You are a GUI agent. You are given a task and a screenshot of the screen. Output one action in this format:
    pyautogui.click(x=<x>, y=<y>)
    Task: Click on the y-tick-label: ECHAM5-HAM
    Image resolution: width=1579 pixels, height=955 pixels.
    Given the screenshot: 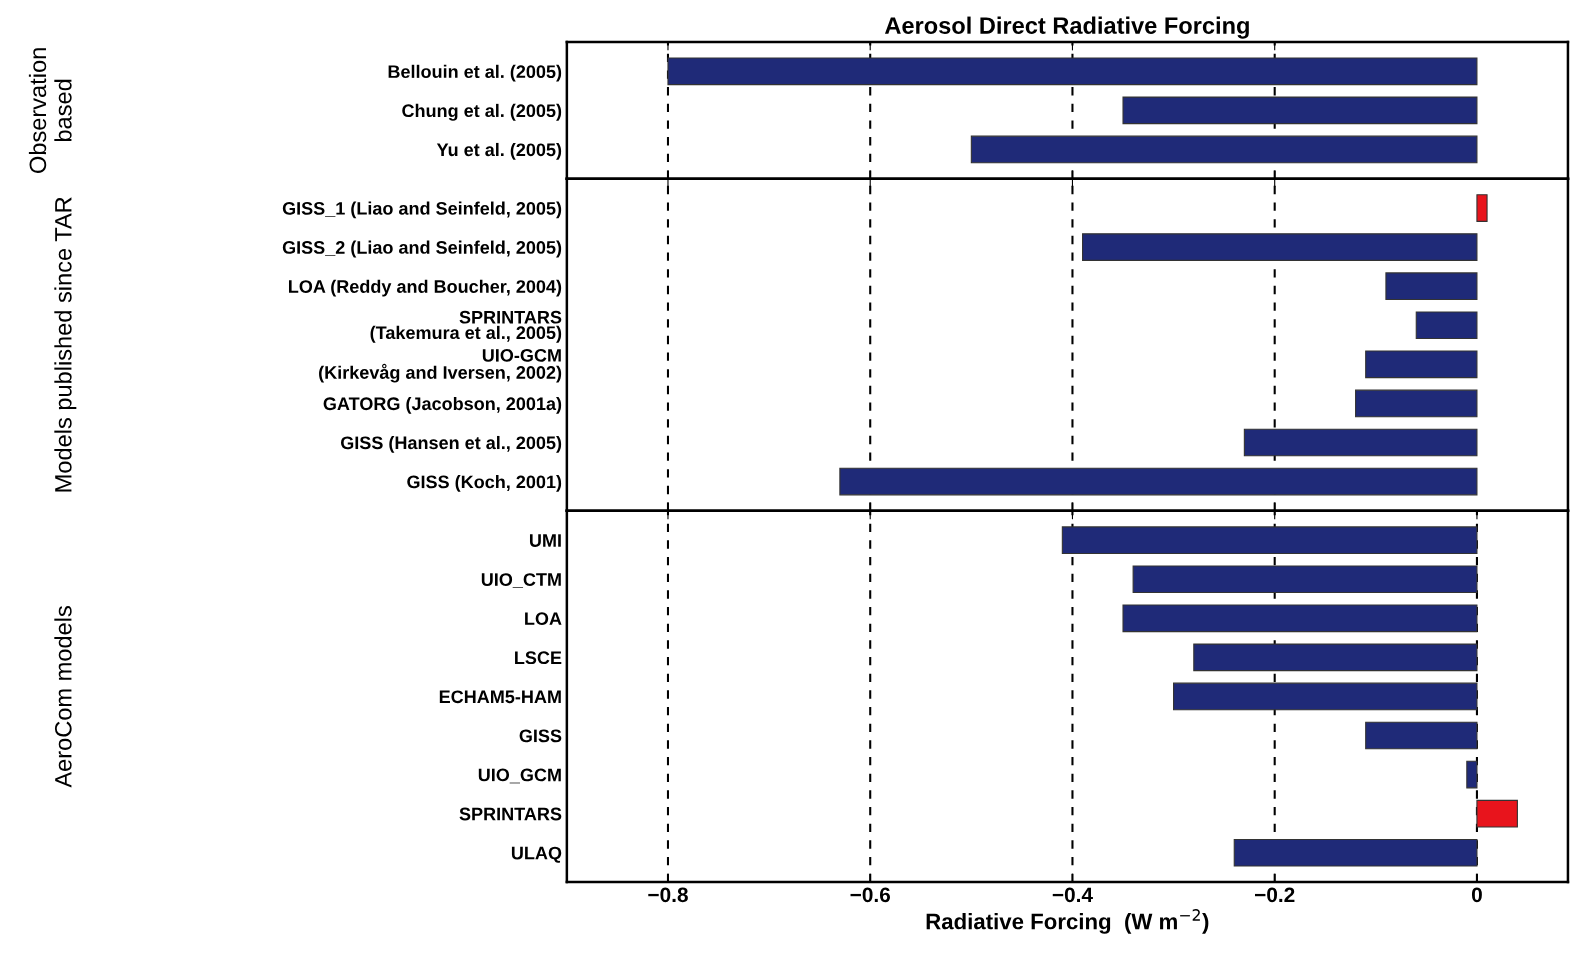 What is the action you would take?
    pyautogui.click(x=500, y=697)
    